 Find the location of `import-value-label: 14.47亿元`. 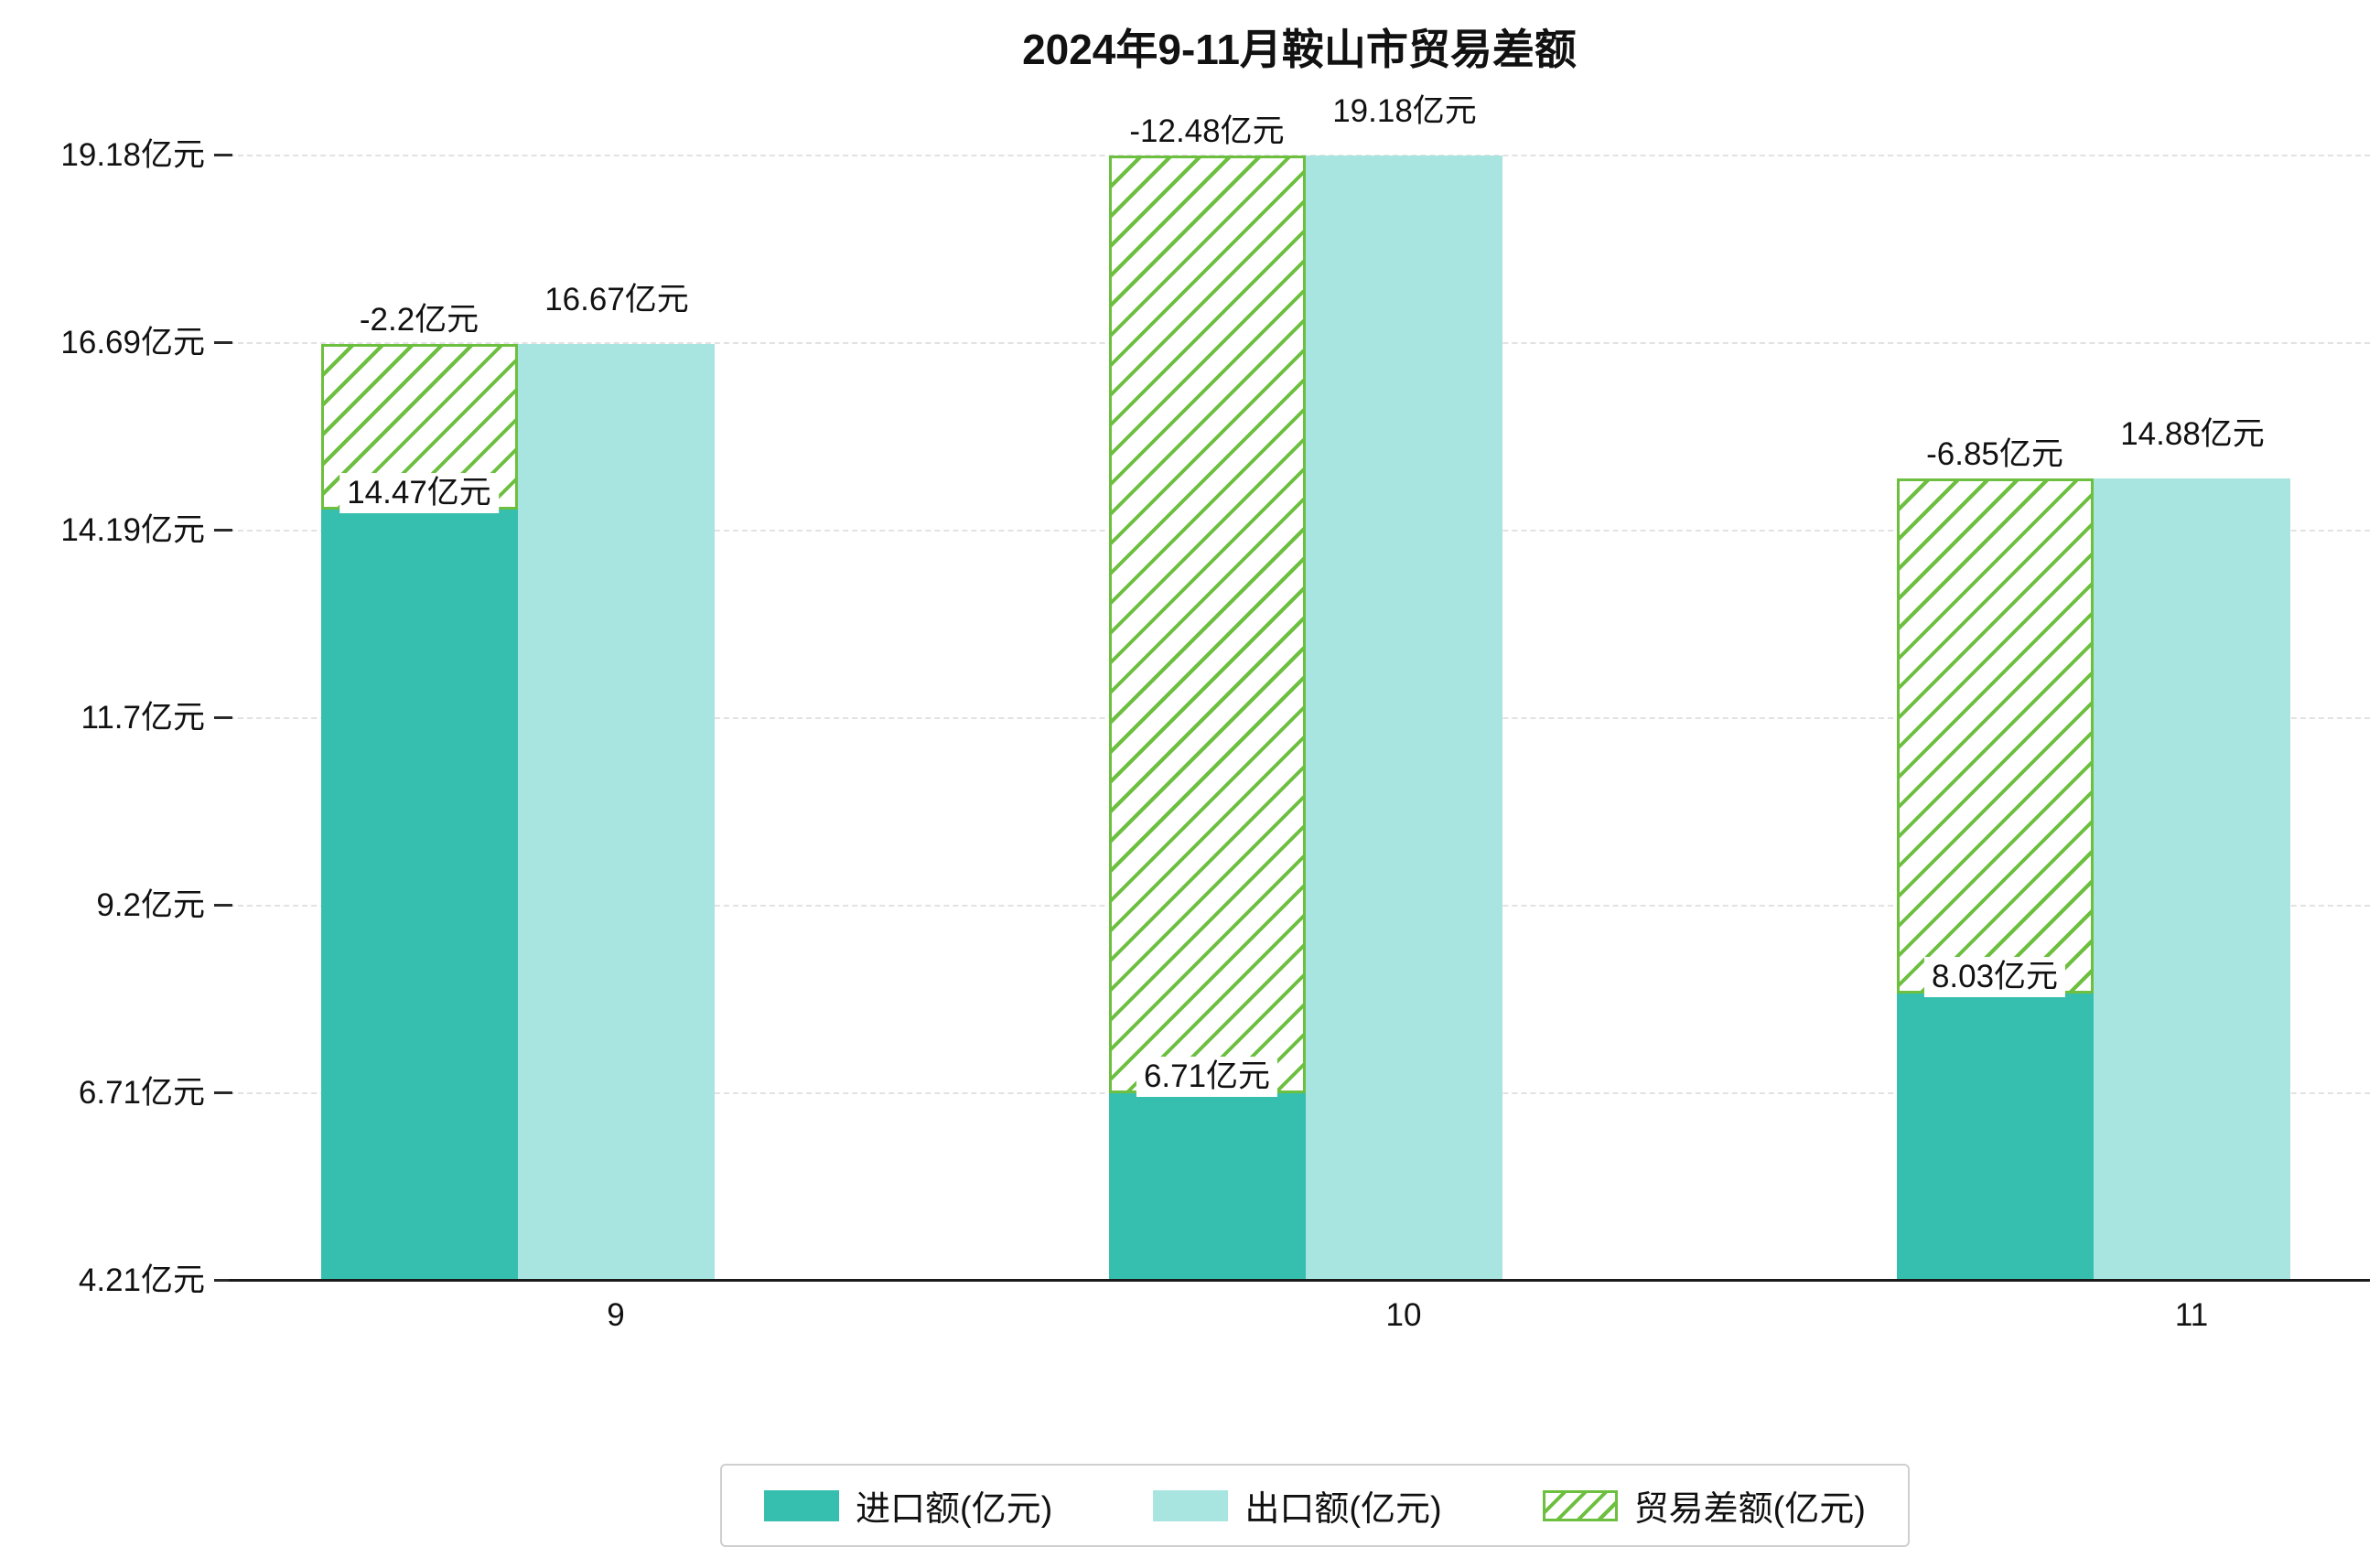

import-value-label: 14.47亿元 is located at coordinates (419, 492).